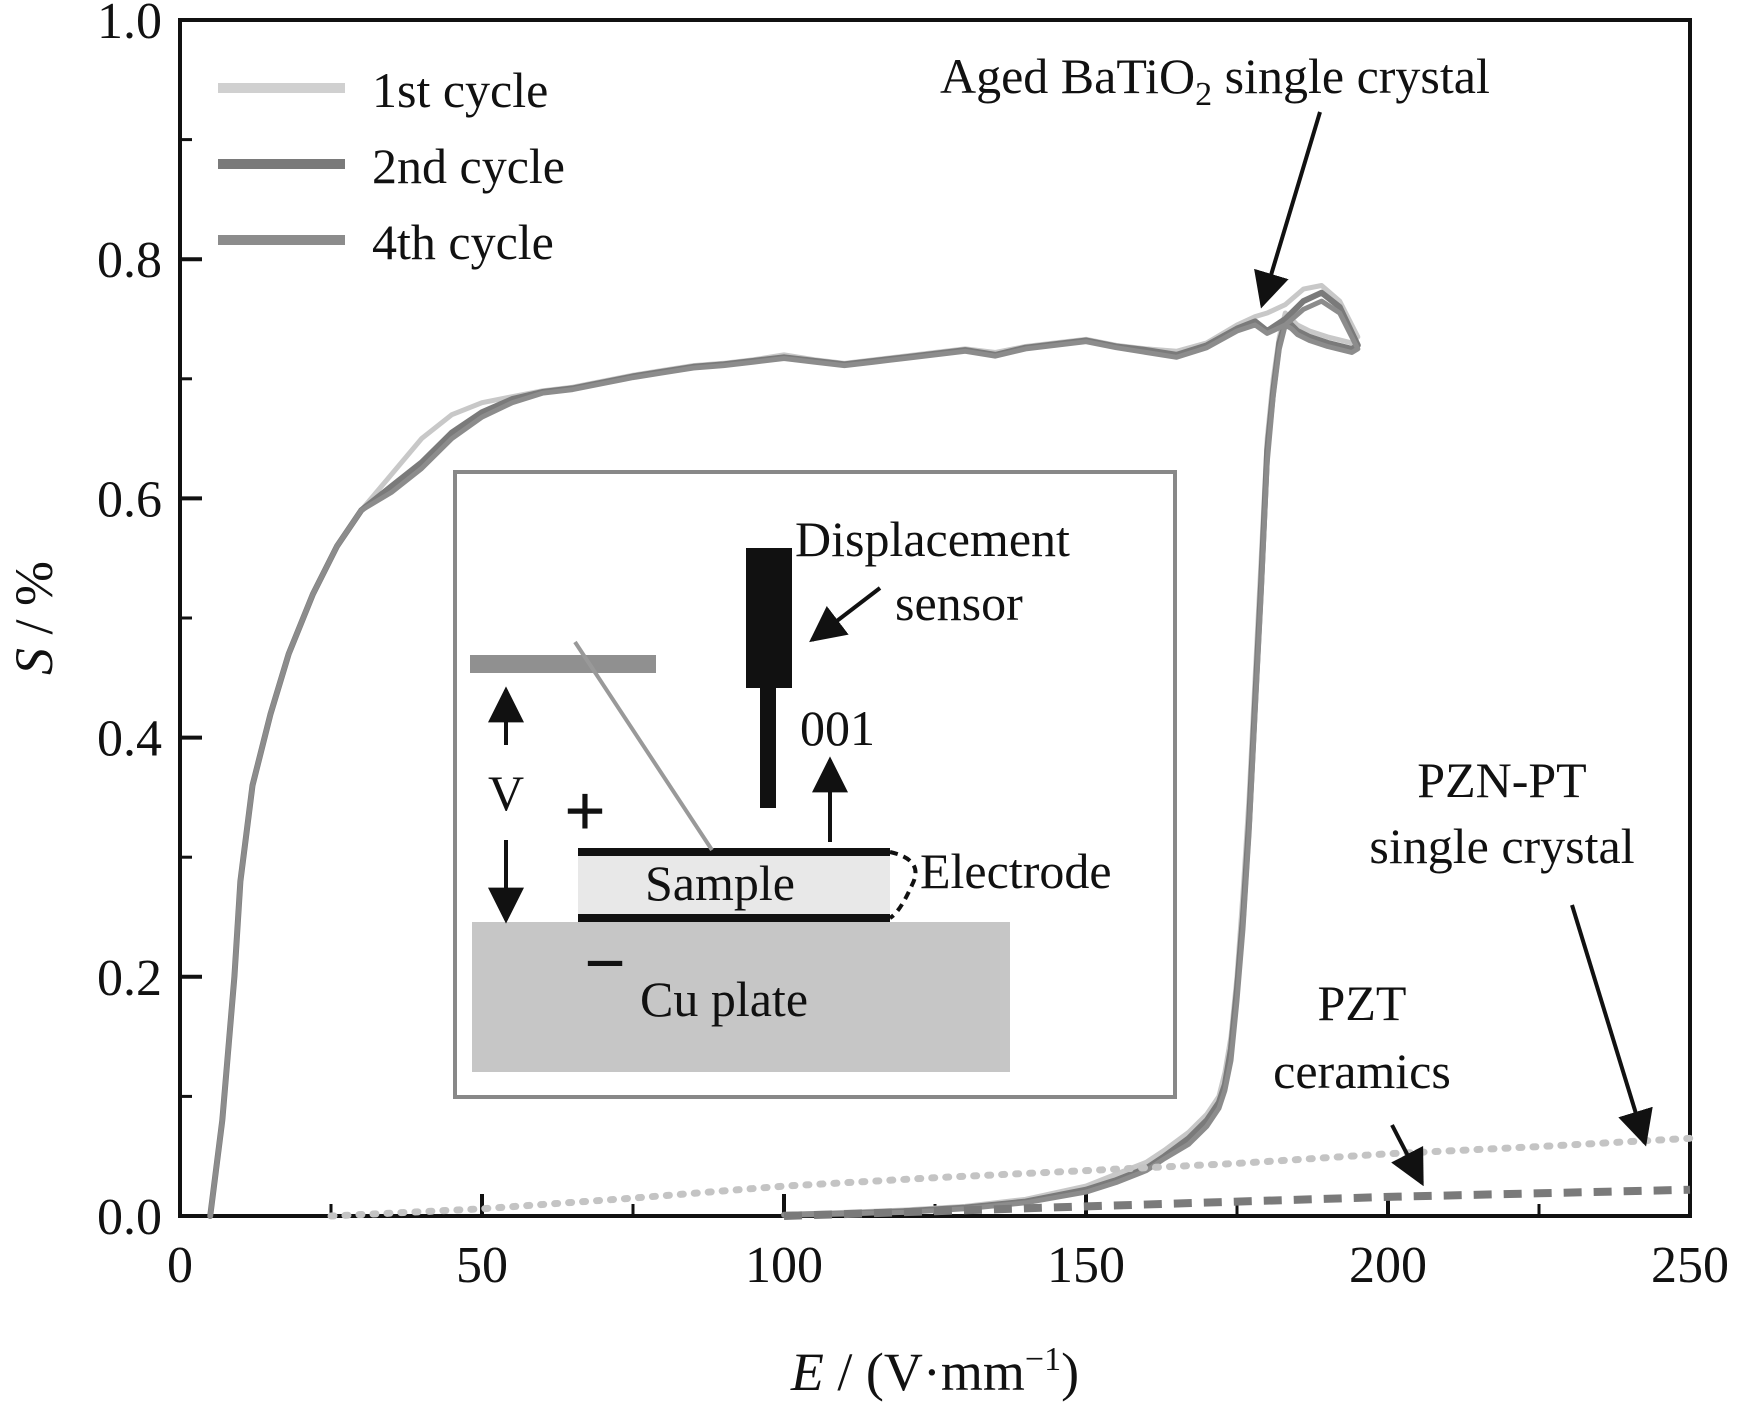  What do you see at coordinates (129, 260) in the screenshot?
I see `y-tick-label: 0.8` at bounding box center [129, 260].